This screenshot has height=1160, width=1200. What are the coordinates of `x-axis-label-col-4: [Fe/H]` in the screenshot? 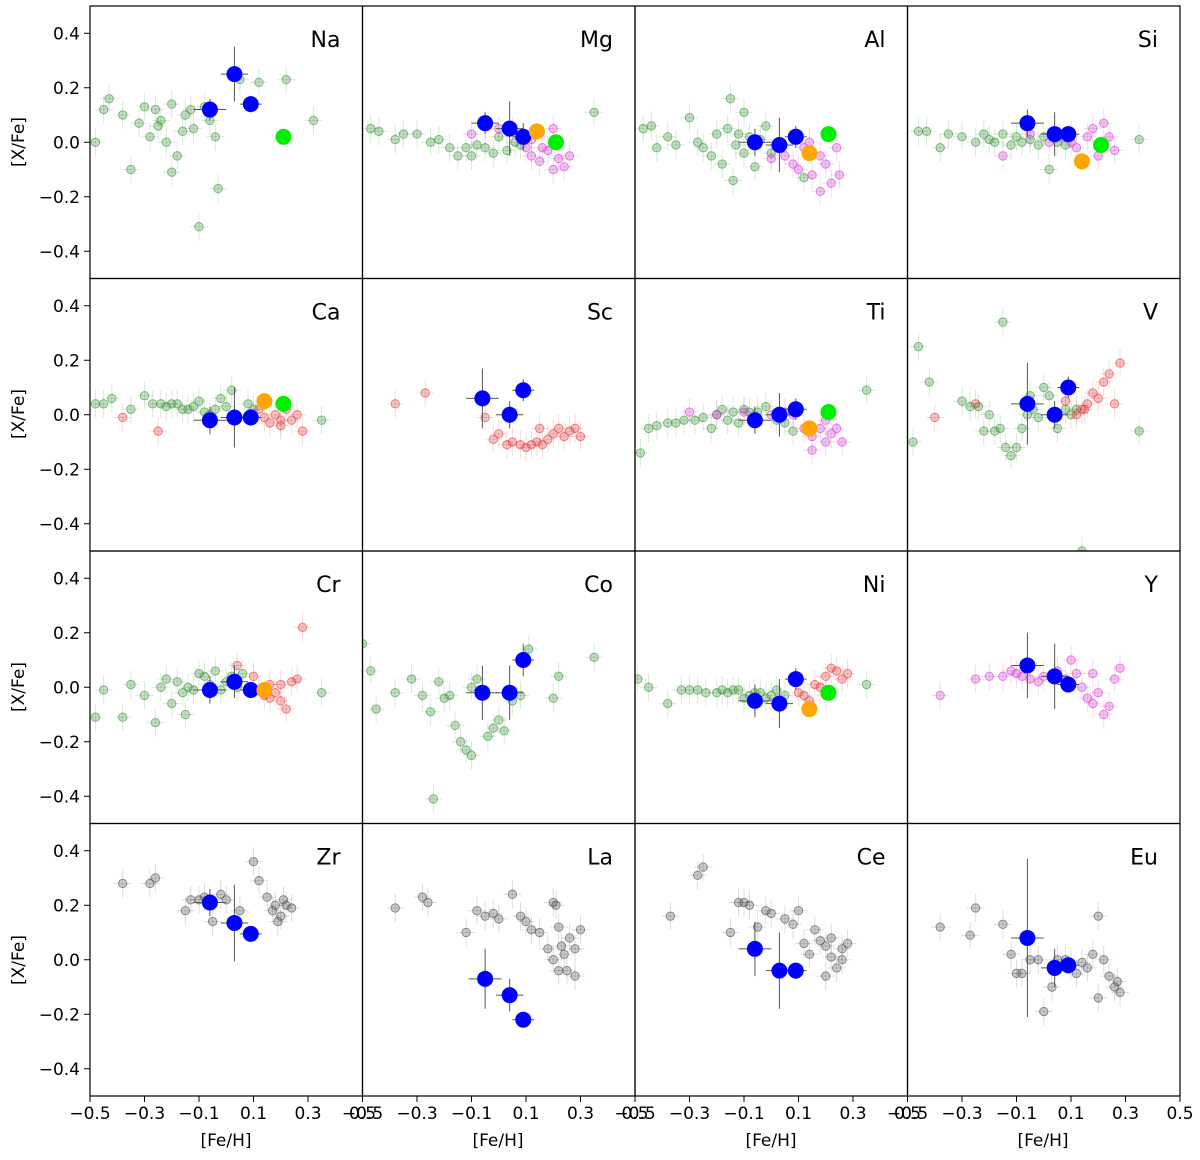 It's located at (1042, 1141).